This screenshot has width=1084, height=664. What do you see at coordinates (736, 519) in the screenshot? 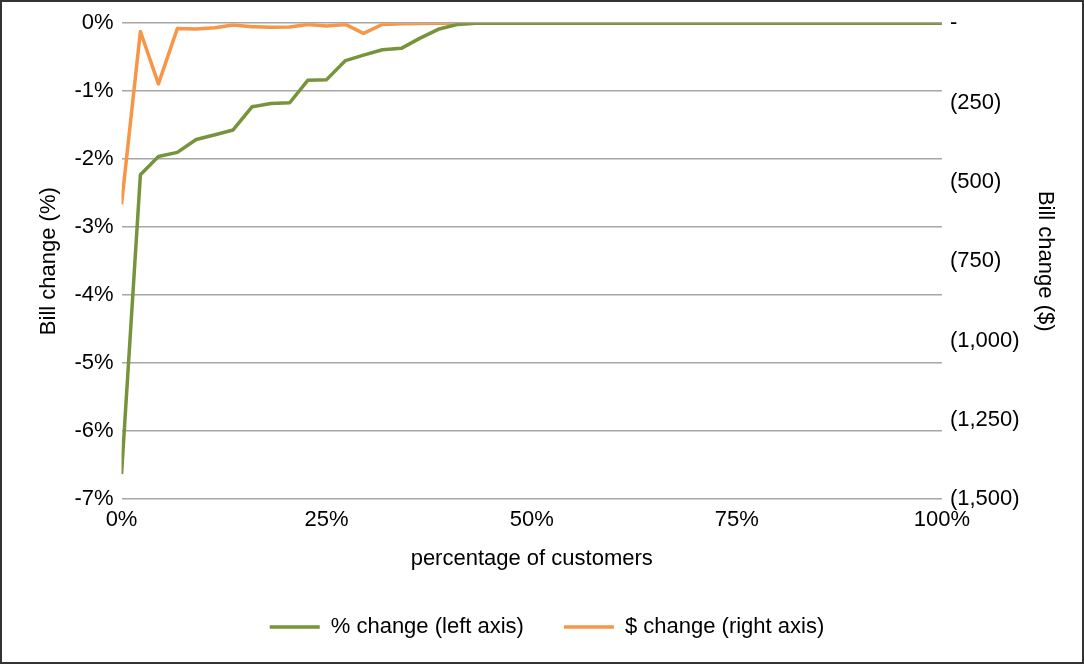
I see `x-tick-label: 75%` at bounding box center [736, 519].